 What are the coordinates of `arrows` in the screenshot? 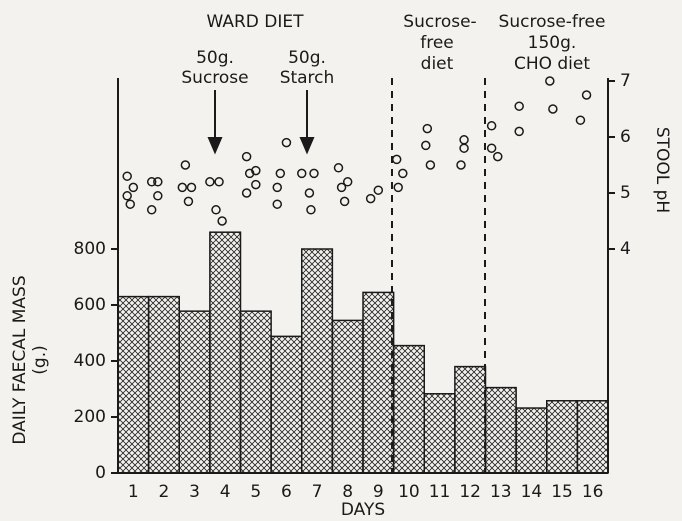 It's located at (261, 122).